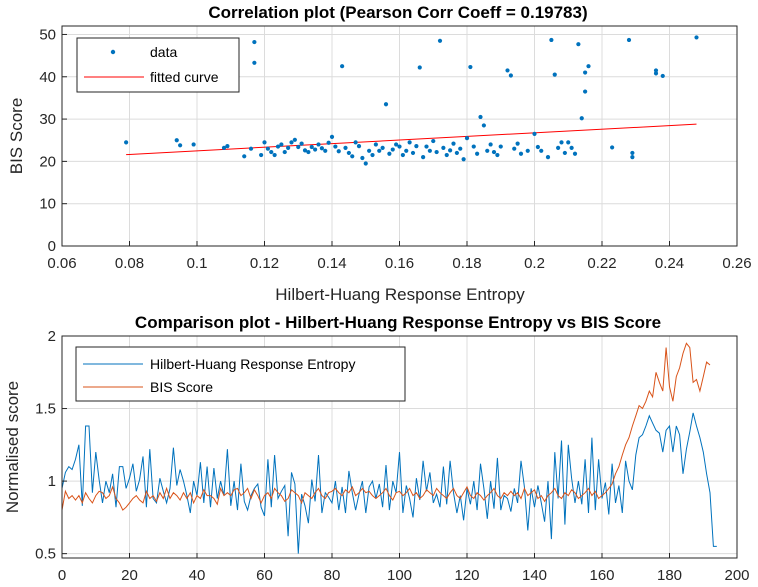 This screenshot has width=758, height=587. Describe the element at coordinates (129, 263) in the screenshot. I see `x-tick-label: 0.08` at that location.